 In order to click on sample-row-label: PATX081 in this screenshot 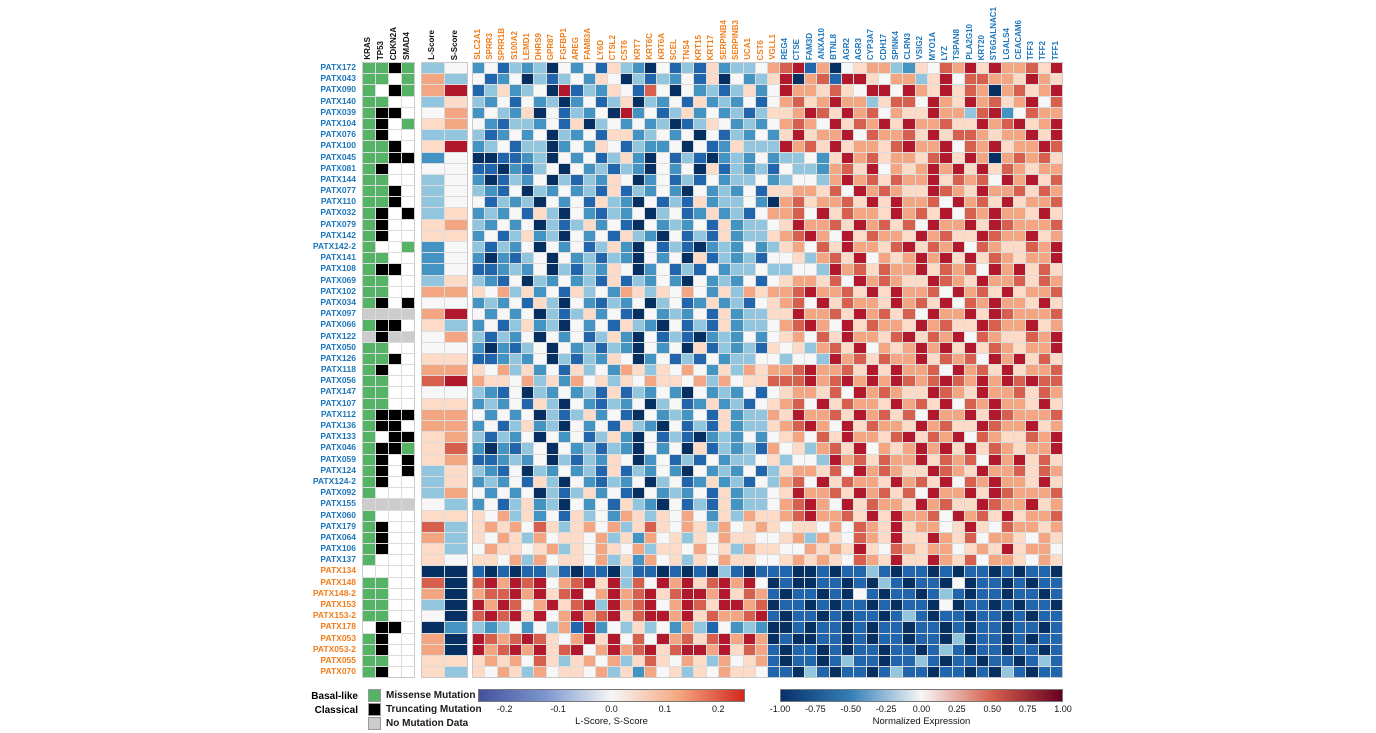, I will do `click(338, 167)`.